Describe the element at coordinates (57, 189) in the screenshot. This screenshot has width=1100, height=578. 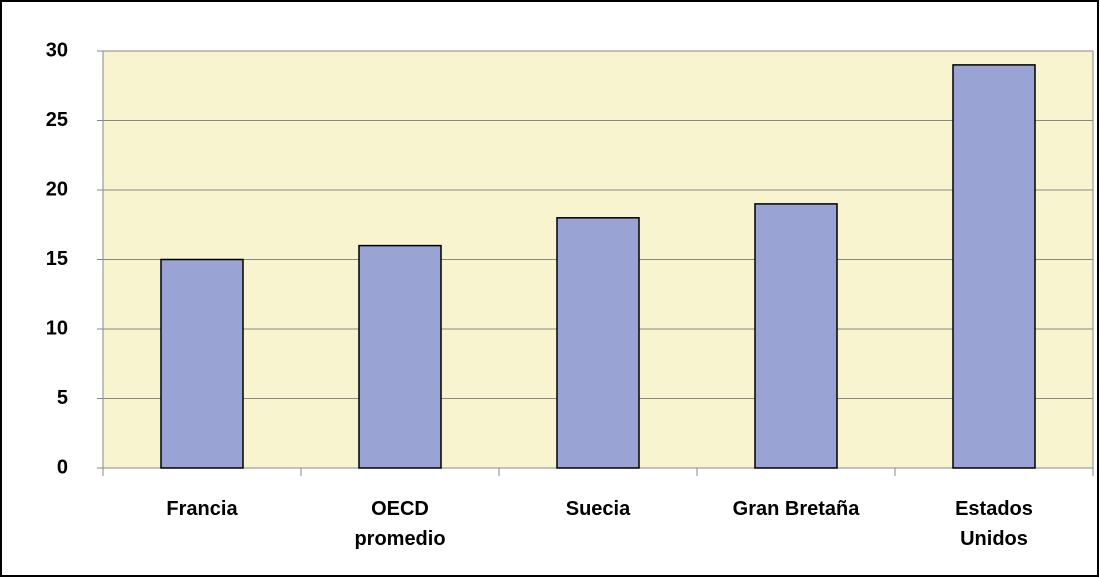
I see `y-tick-label: 20` at that location.